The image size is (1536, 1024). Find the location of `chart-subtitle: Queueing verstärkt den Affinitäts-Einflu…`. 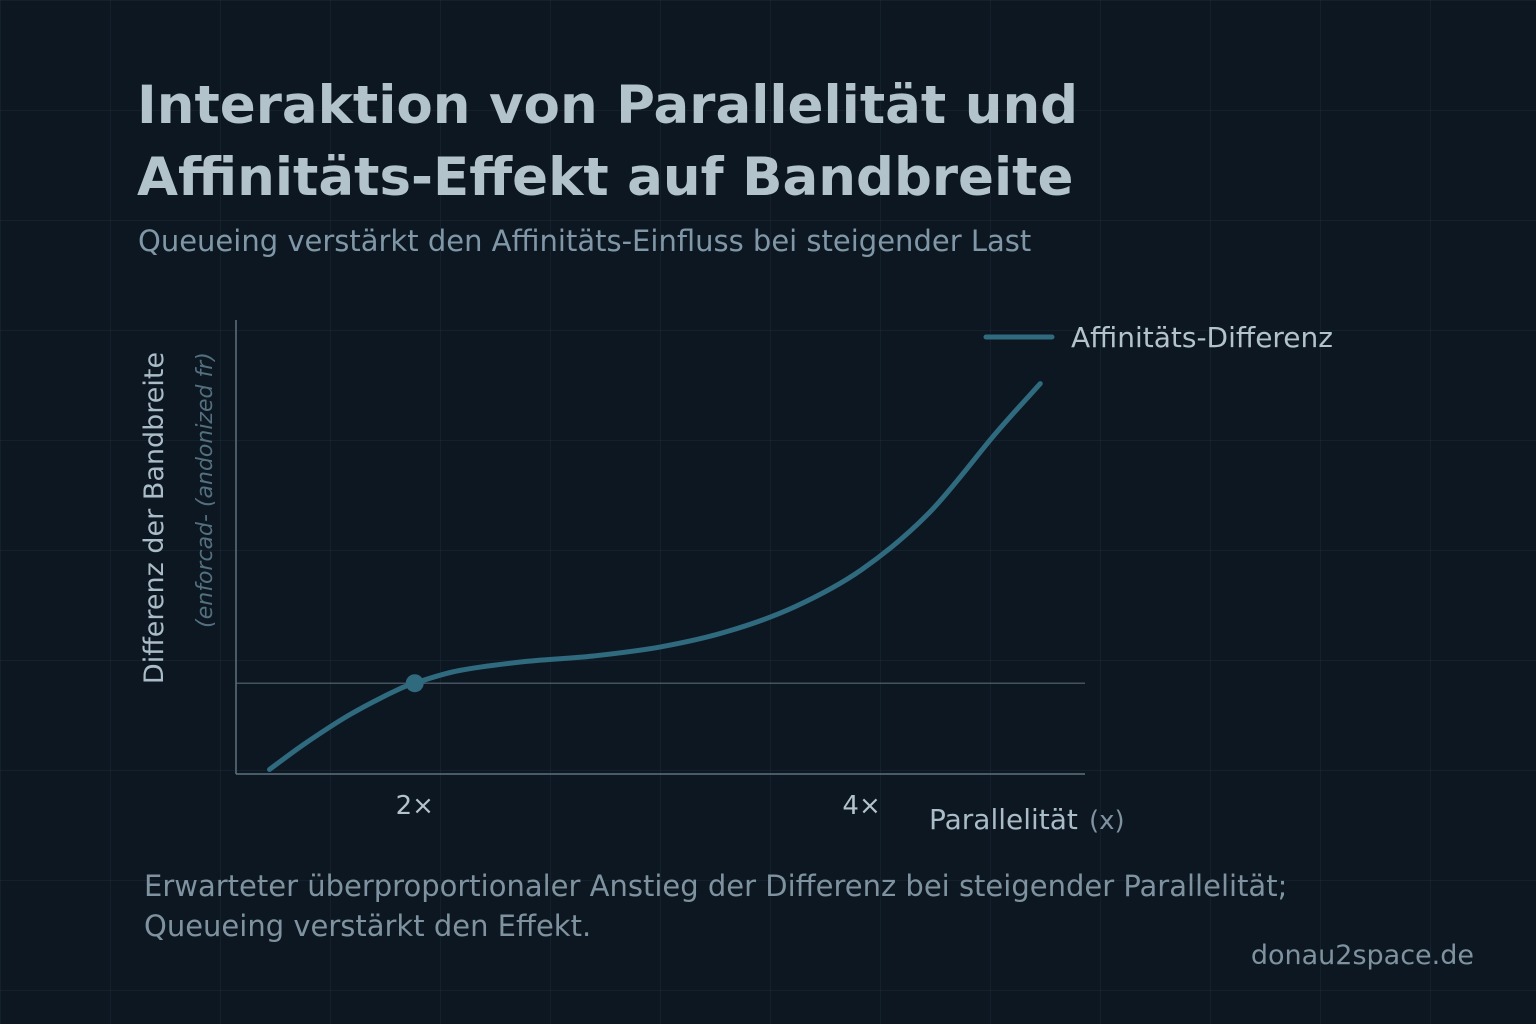

chart-subtitle: Queueing verstärkt den Affinitäts-Einflu… is located at coordinates (585, 241).